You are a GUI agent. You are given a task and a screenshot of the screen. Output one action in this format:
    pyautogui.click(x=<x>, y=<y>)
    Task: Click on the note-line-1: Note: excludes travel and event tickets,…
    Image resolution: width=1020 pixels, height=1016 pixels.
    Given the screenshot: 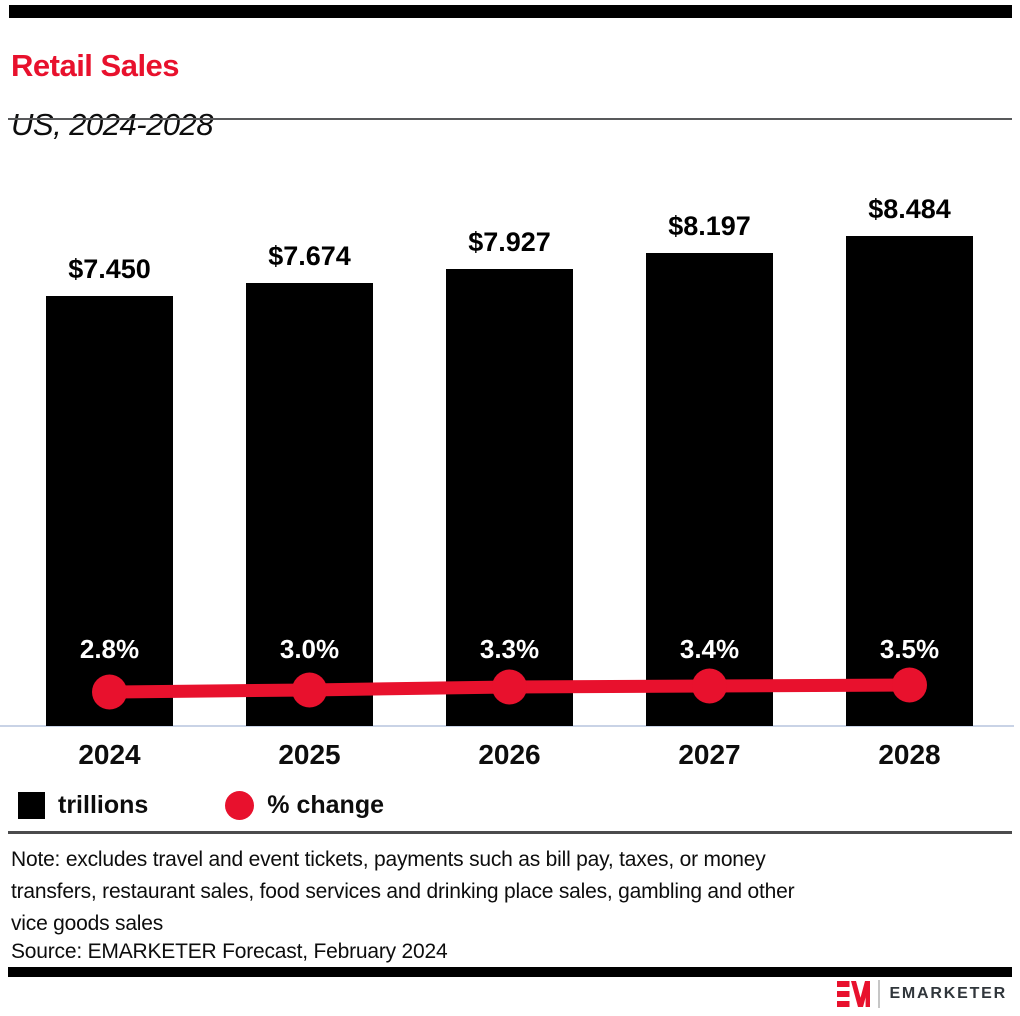 What is the action you would take?
    pyautogui.click(x=388, y=859)
    